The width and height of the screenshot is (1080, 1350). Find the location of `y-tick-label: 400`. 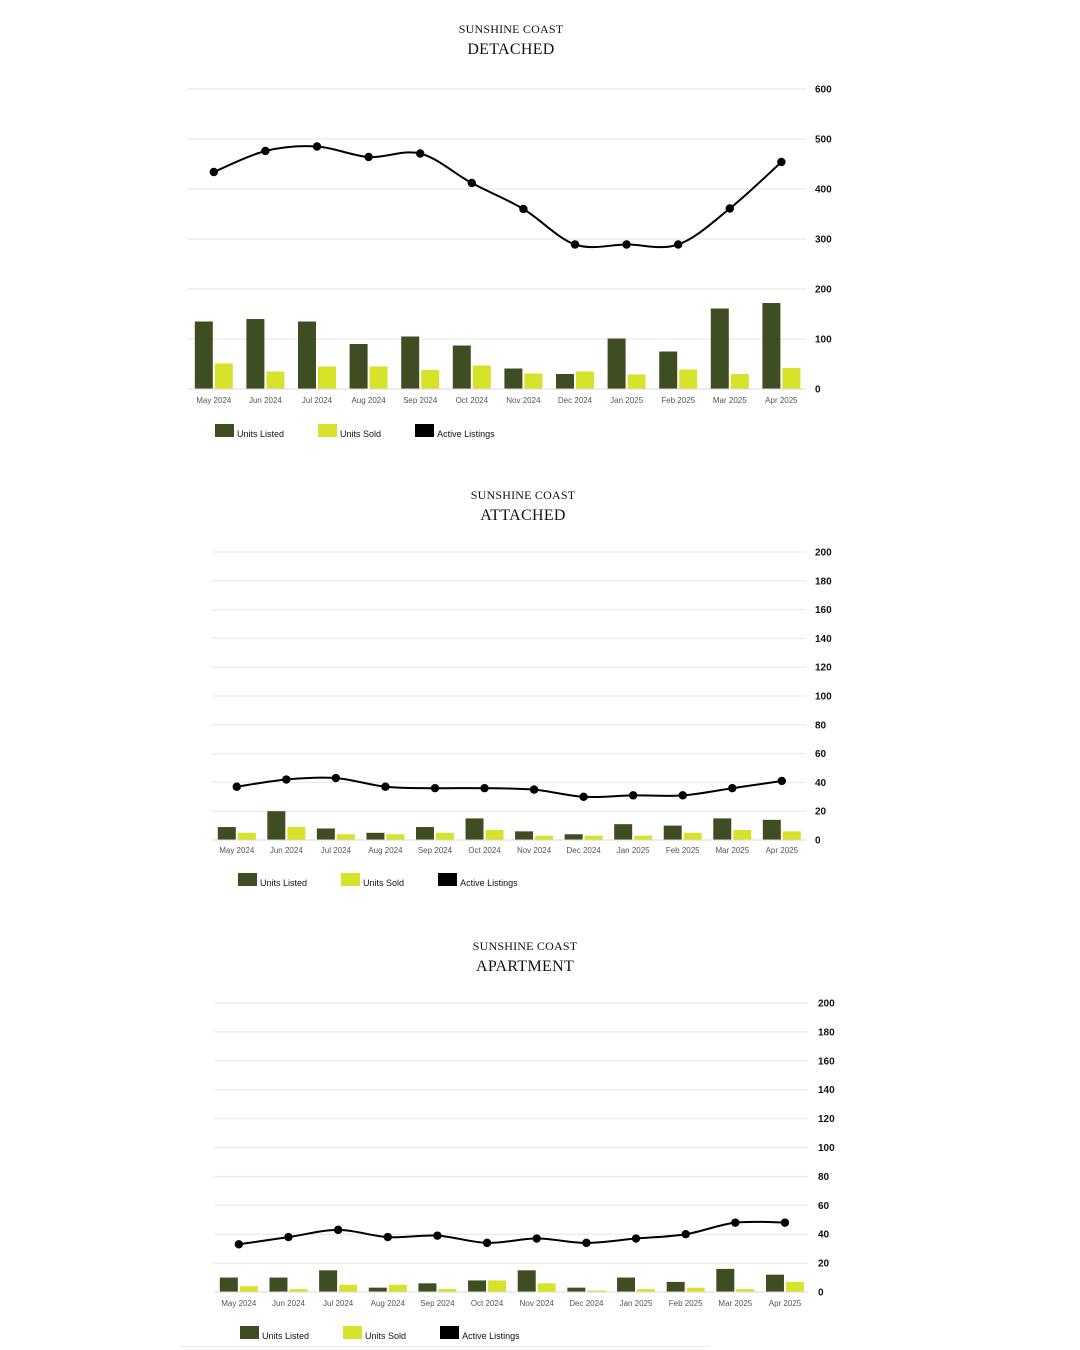

y-tick-label: 400 is located at coordinates (823, 190).